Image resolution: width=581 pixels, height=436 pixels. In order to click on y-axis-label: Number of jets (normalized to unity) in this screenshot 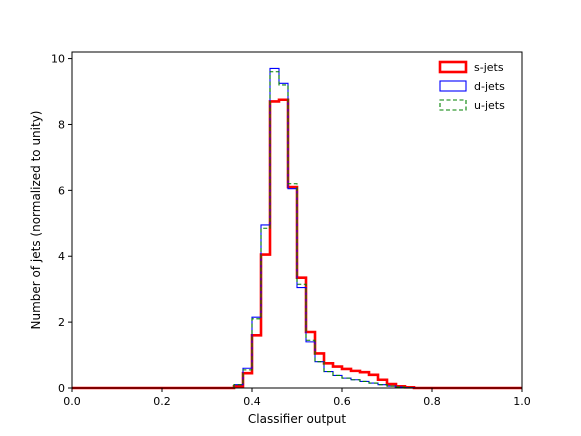, I will do `click(36, 220)`.